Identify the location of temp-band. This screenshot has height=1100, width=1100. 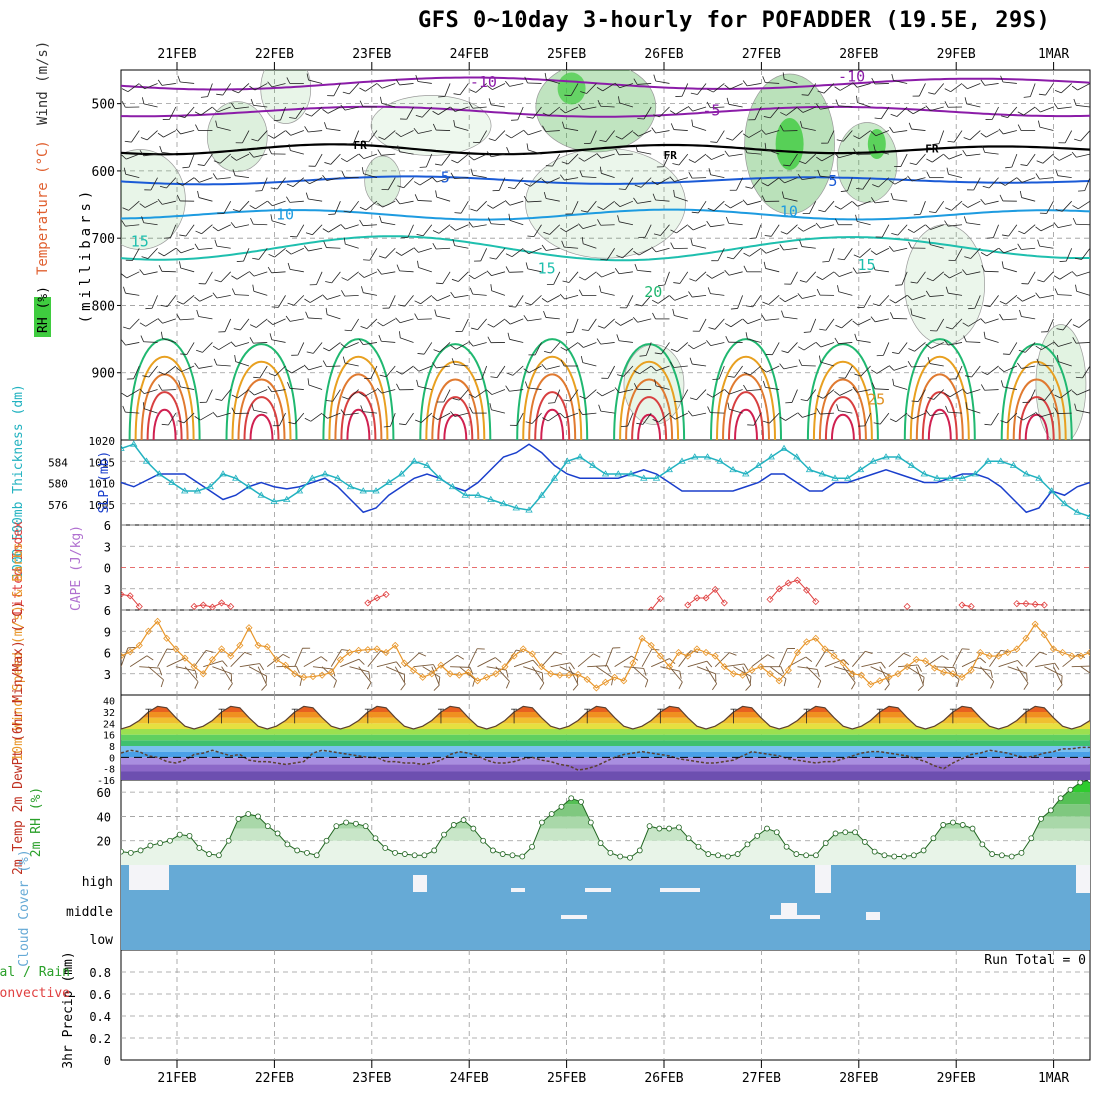
(605, 726).